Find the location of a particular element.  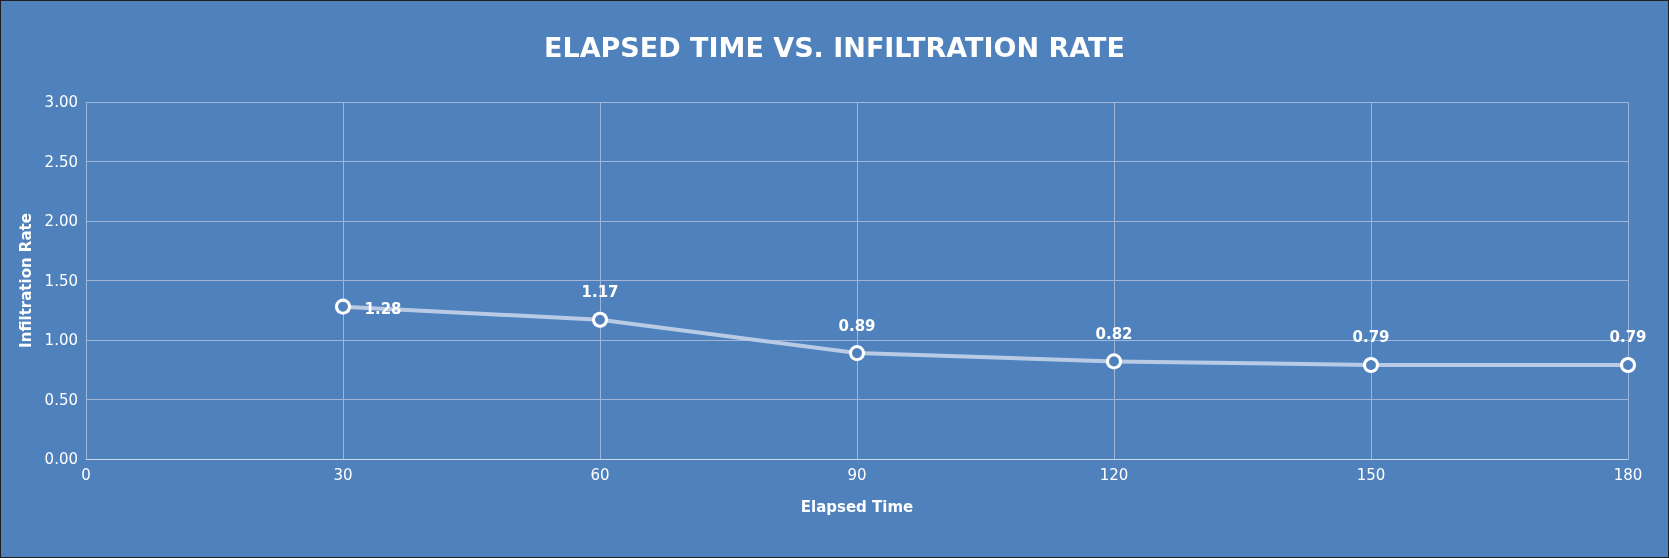

y-tick-label: 1.50 is located at coordinates (61, 280).